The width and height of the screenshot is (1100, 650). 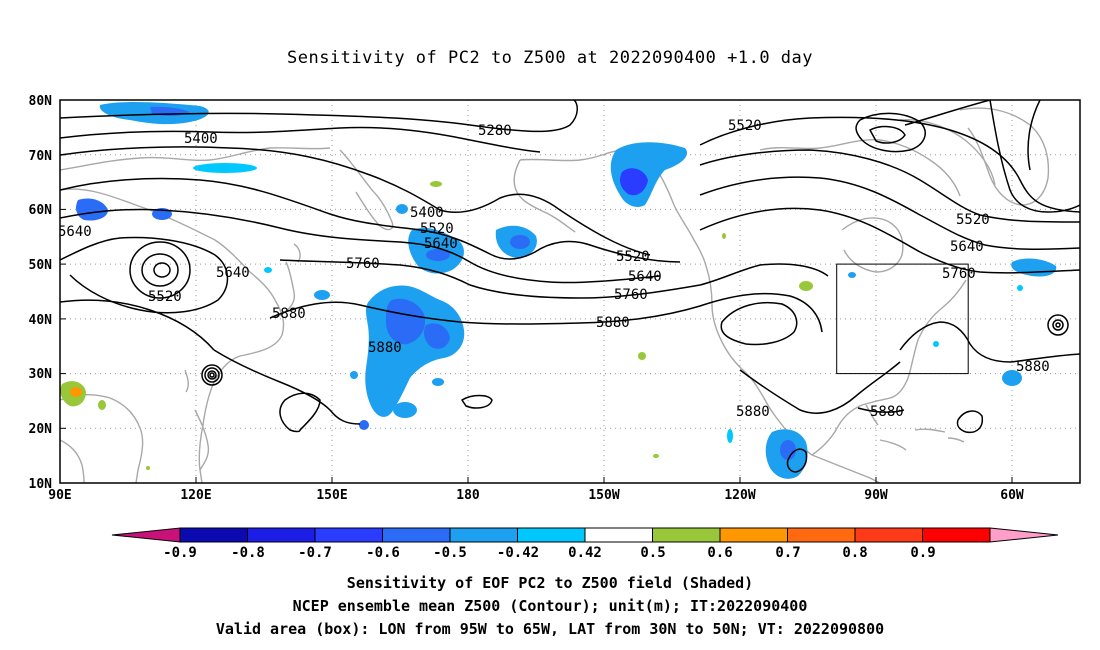 What do you see at coordinates (652, 553) in the screenshot?
I see `colorbar-tick: 0.5` at bounding box center [652, 553].